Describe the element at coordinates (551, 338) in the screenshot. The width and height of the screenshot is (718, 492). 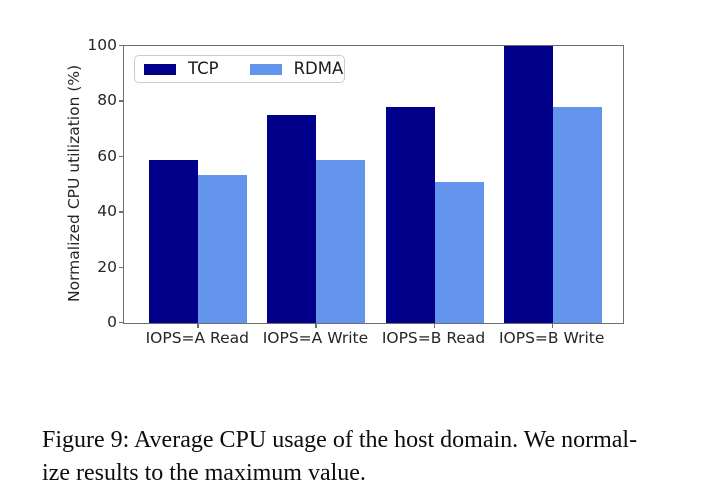
I see `x-tick-label-iops-b-write: IOPS=B Write` at that location.